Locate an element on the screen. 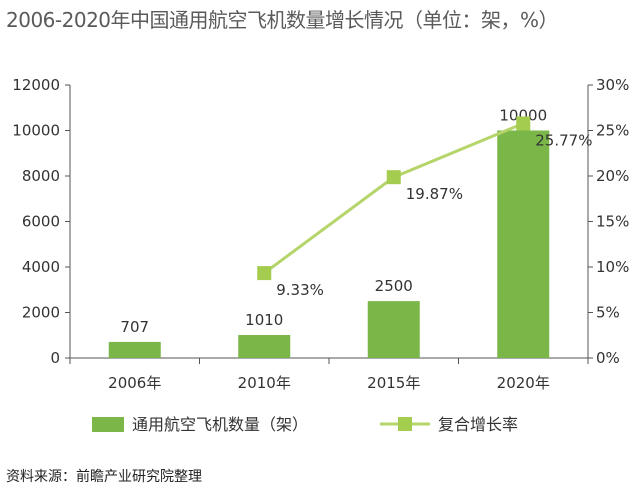  right-ticks: 0% 5% 10% 15% 20% 25% 30% is located at coordinates (608, 221).